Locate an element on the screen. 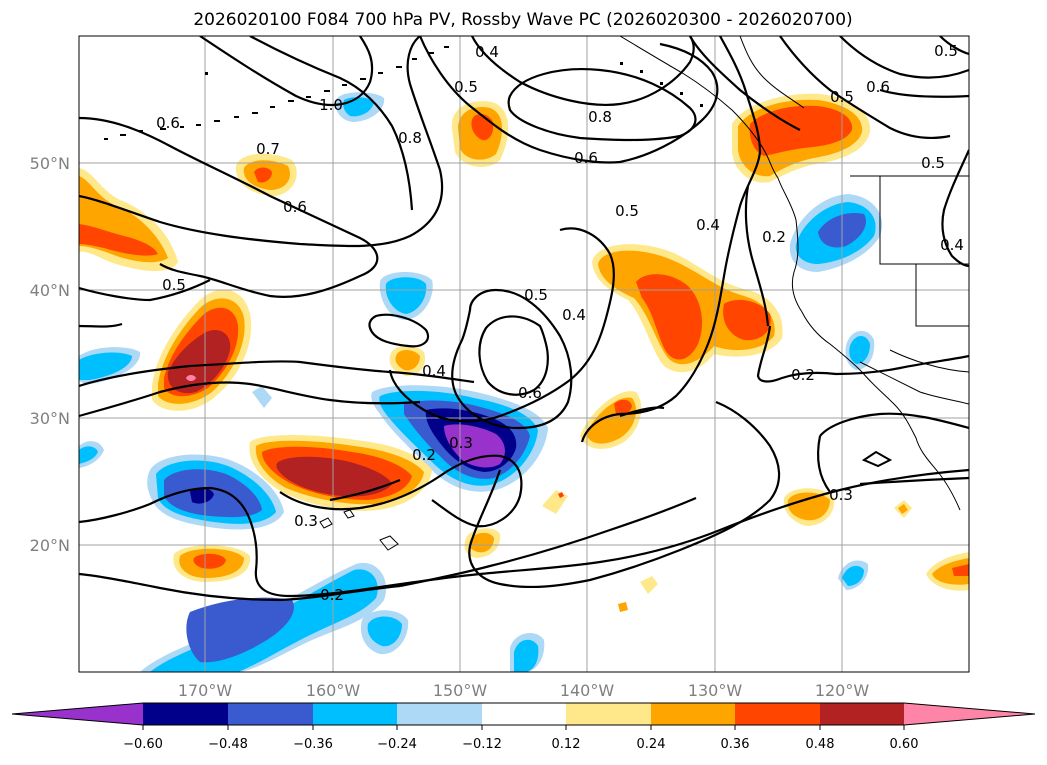 This screenshot has height=765, width=1047. contour-label: 0.7 is located at coordinates (268, 149).